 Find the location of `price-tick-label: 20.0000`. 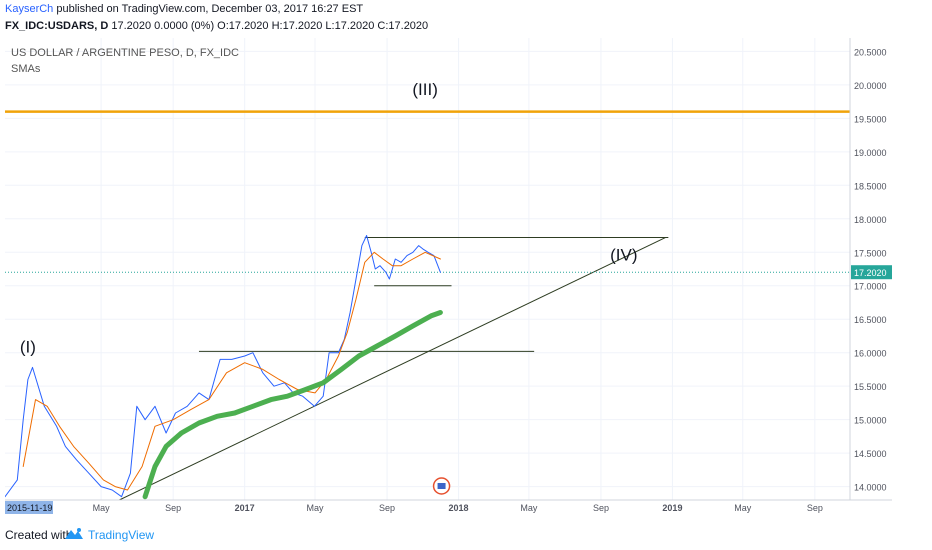

price-tick-label: 20.0000 is located at coordinates (870, 86).